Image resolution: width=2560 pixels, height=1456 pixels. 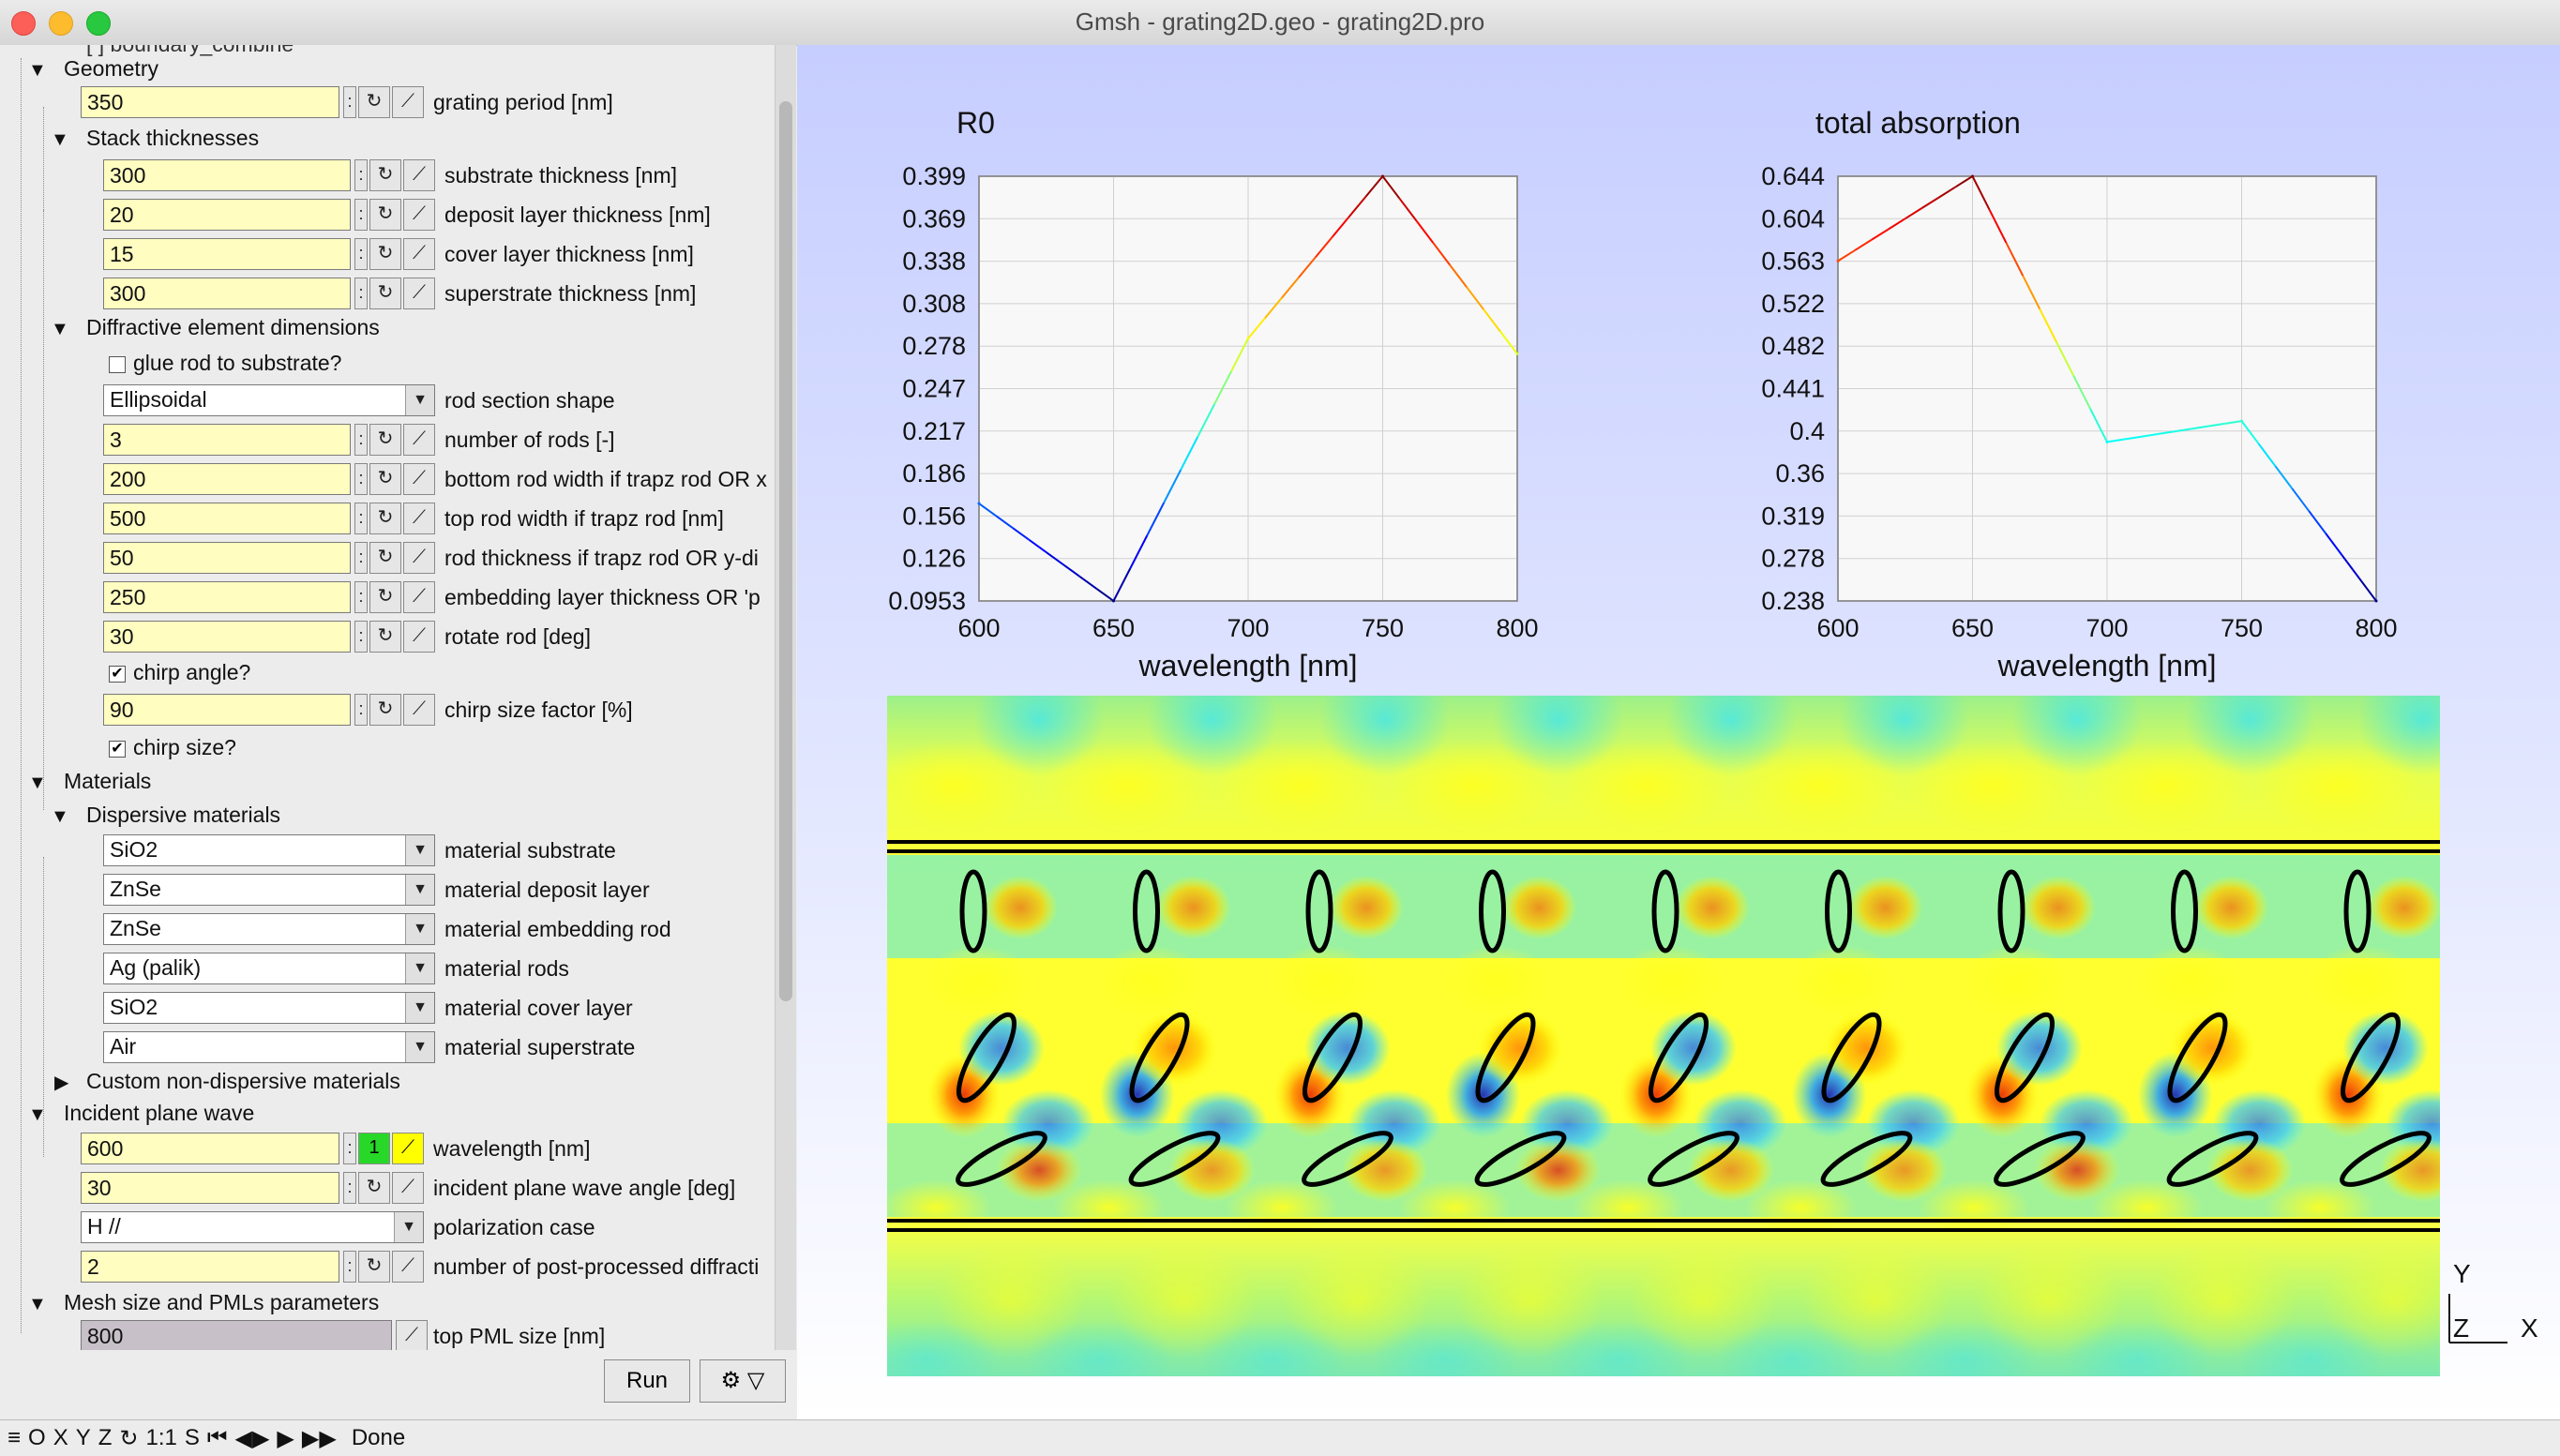 I want to click on settings-button: ⚙ ▽, so click(x=743, y=1381).